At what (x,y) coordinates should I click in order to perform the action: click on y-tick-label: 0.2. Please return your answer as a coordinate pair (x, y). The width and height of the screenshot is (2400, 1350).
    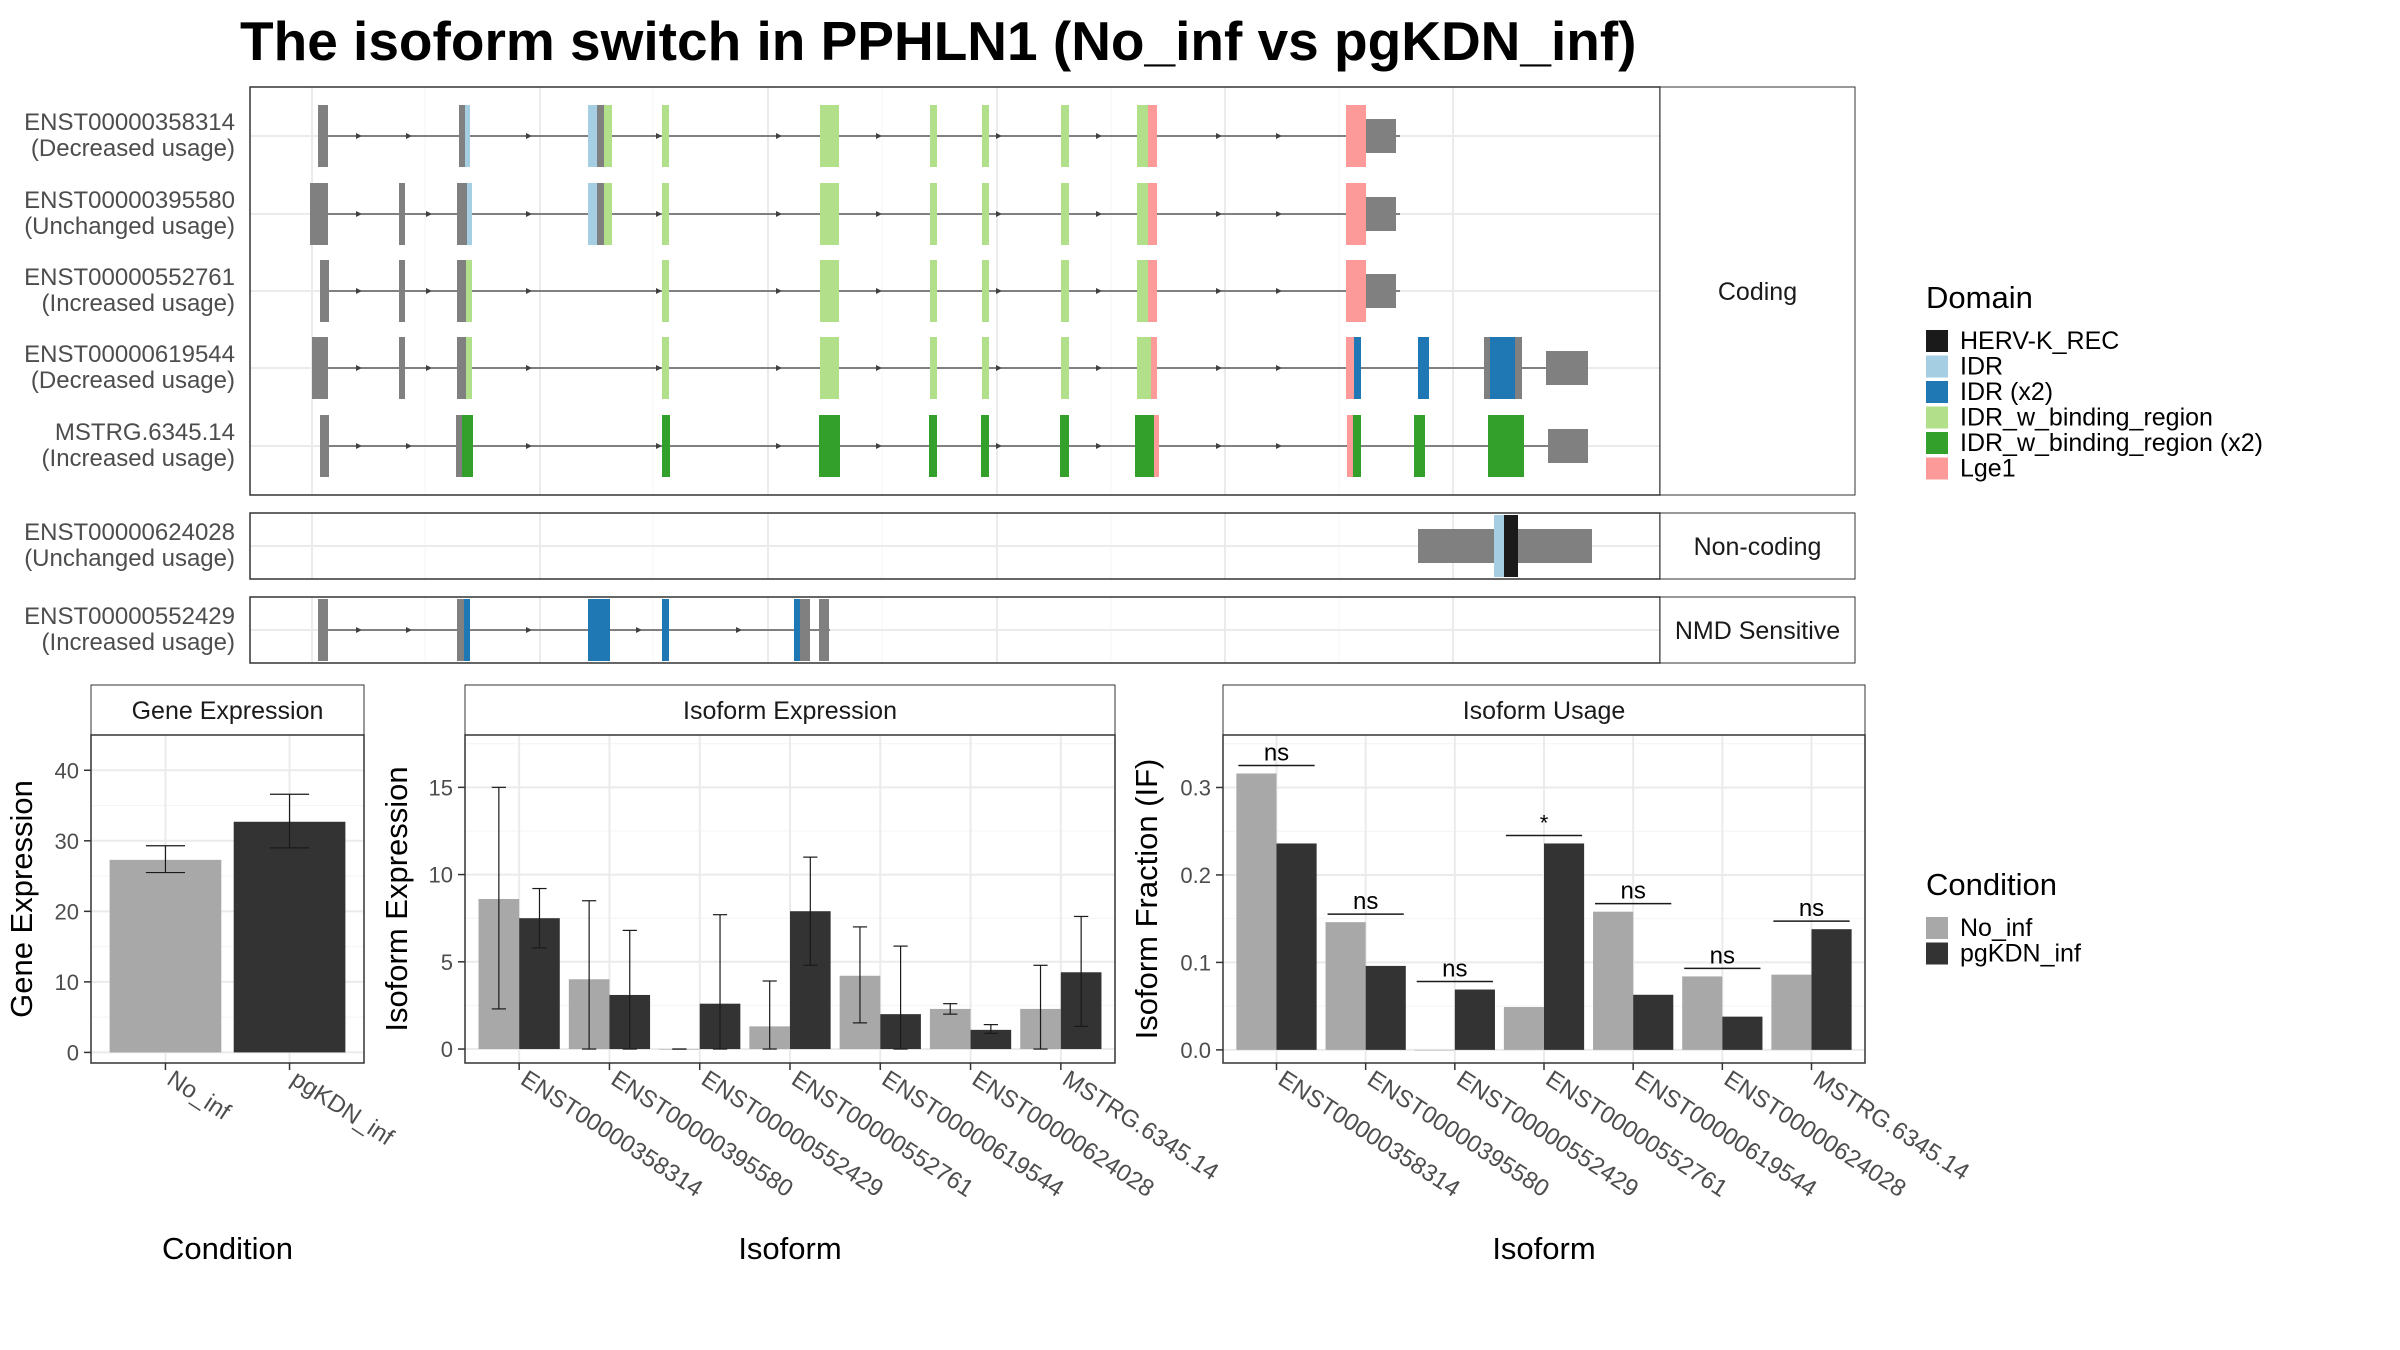
    Looking at the image, I should click on (1195, 875).